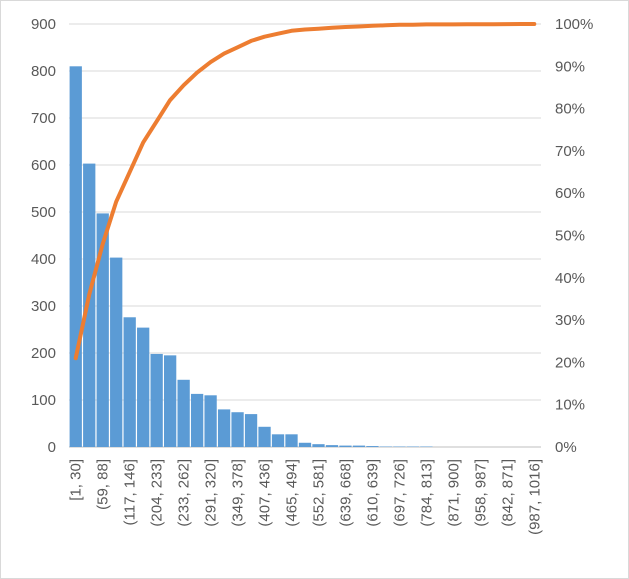  I want to click on x-tick-label: (610, 639], so click(372, 493).